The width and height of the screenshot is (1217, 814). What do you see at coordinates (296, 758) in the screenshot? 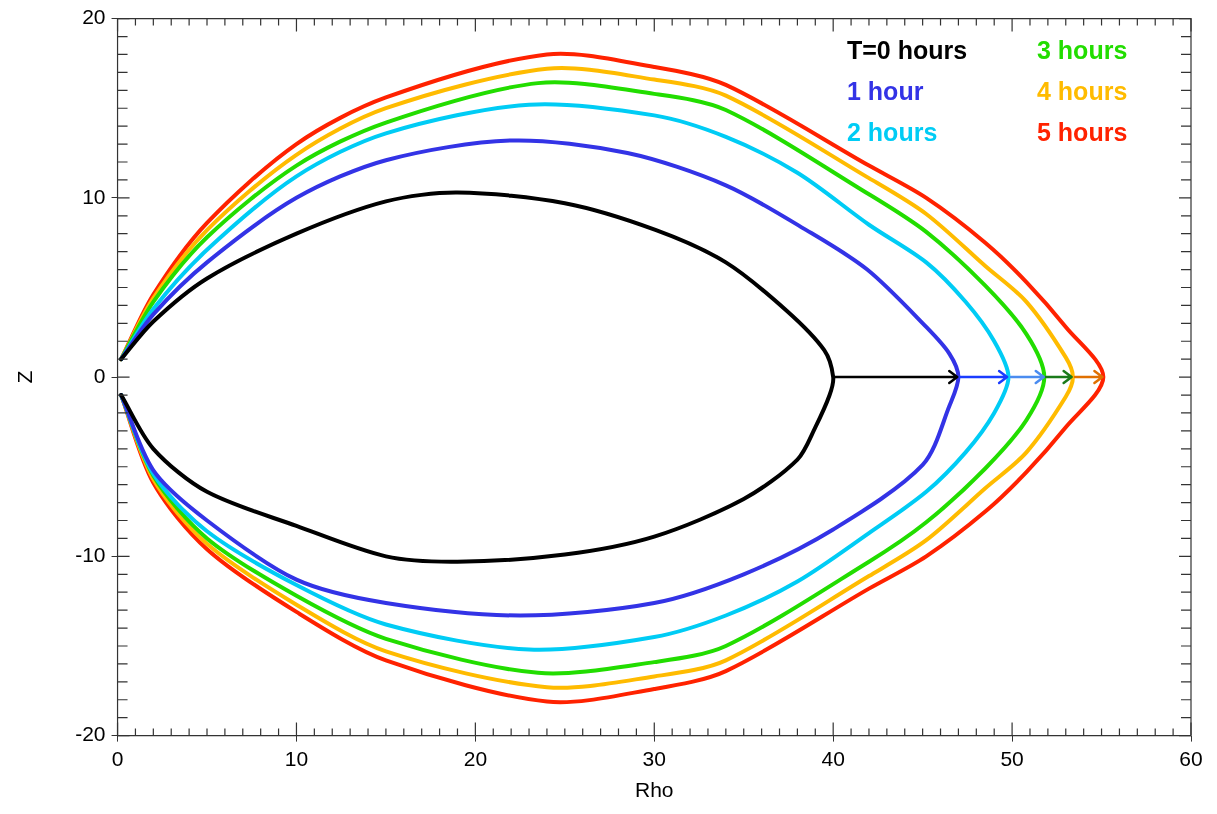
I see `x-tick-label: 10` at bounding box center [296, 758].